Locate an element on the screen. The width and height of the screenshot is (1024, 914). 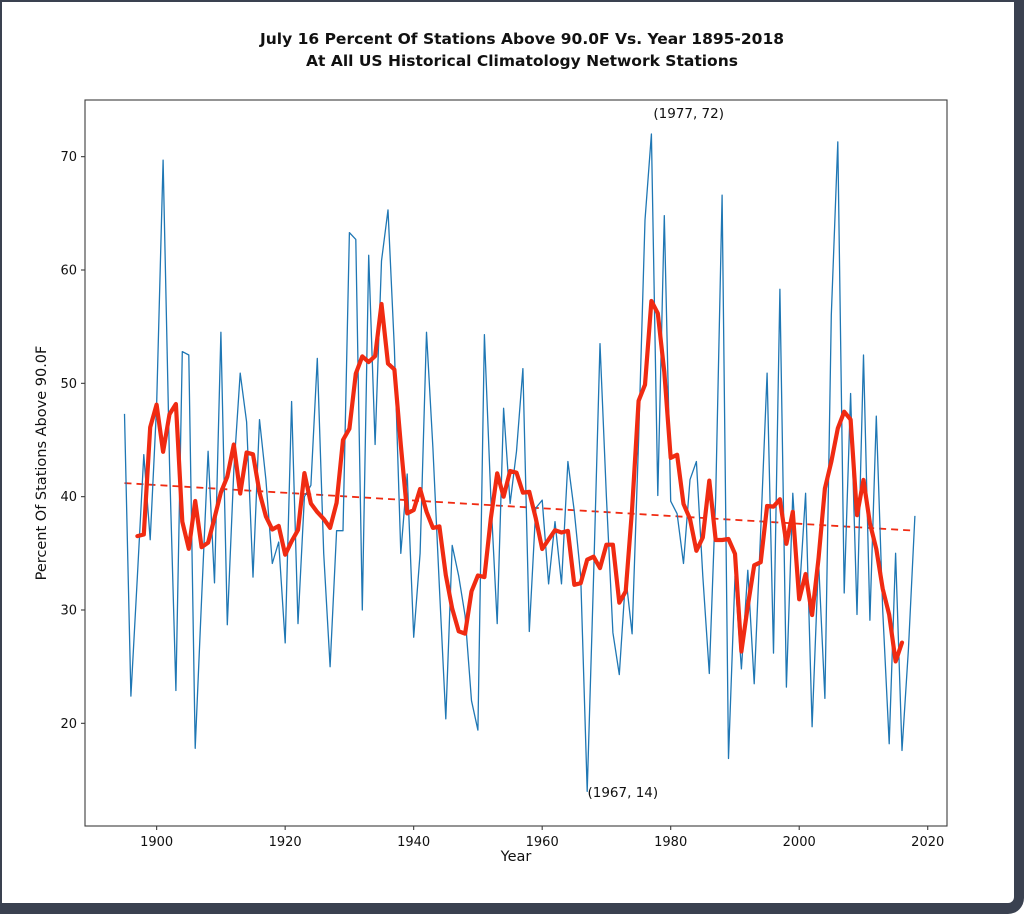
x-tick-label: 1980 is located at coordinates (670, 842).